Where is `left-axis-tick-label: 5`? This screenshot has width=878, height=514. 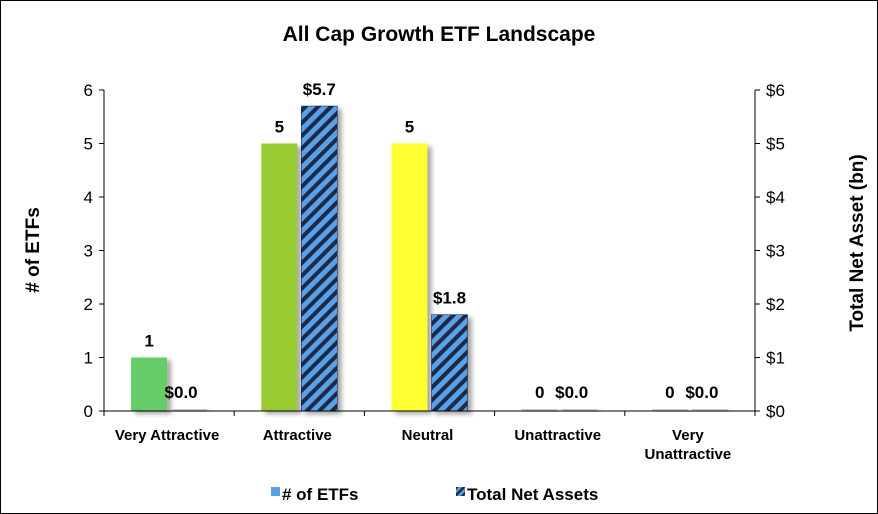
left-axis-tick-label: 5 is located at coordinates (88, 144).